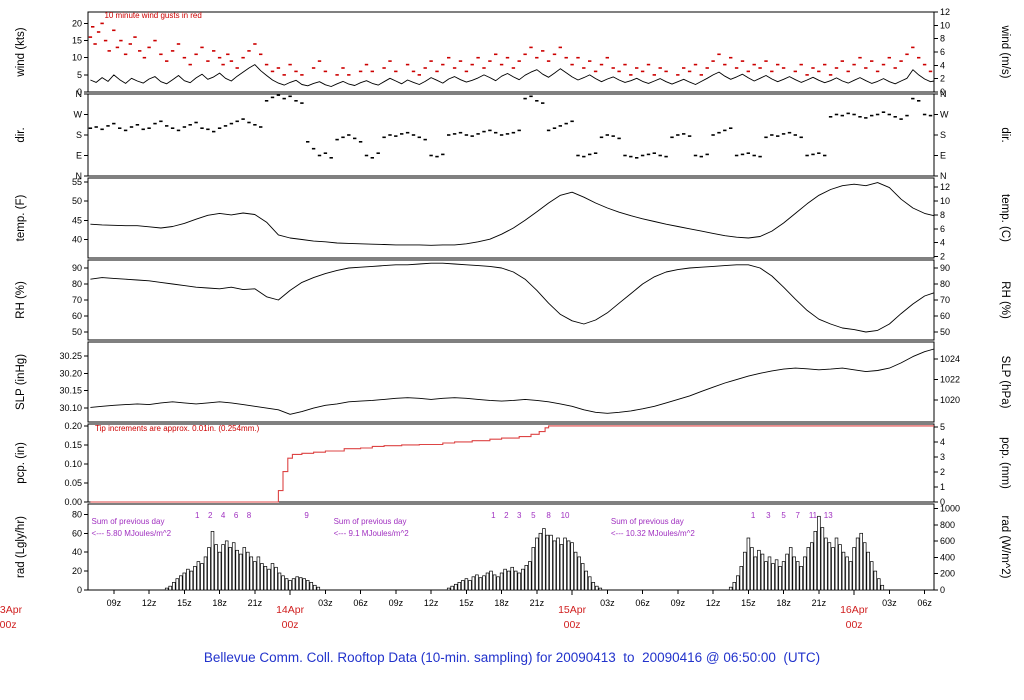  Describe the element at coordinates (77, 41) in the screenshot. I see `wind-left-tick-label: 15` at that location.